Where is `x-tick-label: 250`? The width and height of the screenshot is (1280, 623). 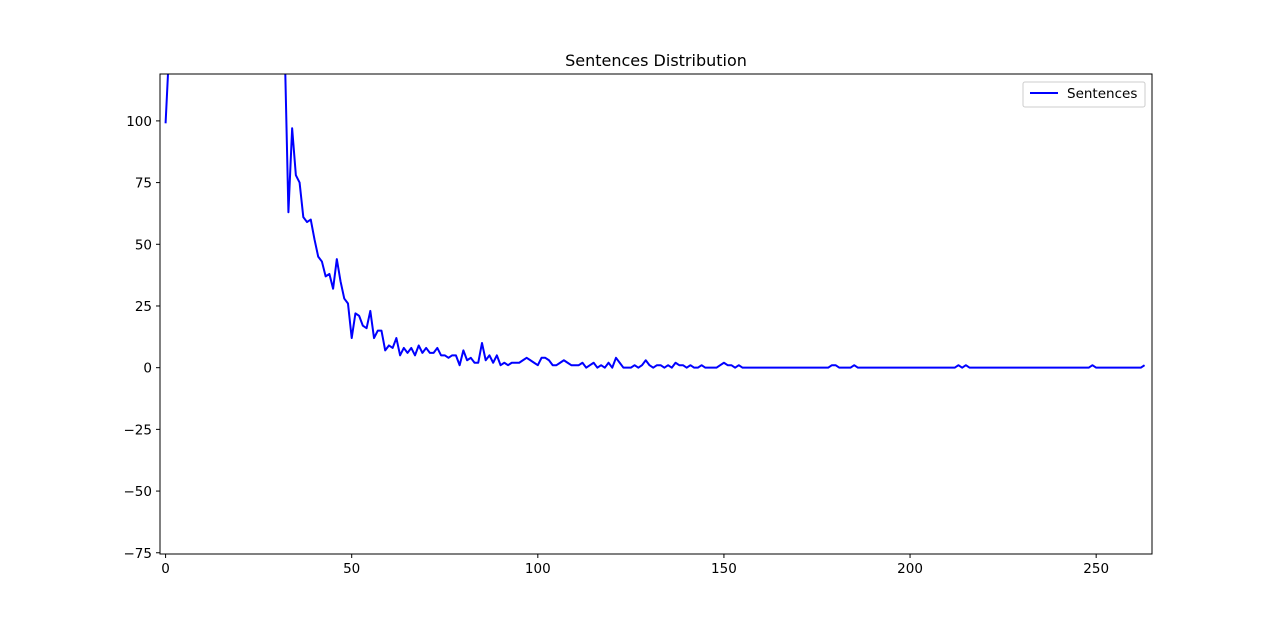
x-tick-label: 250 is located at coordinates (1096, 569).